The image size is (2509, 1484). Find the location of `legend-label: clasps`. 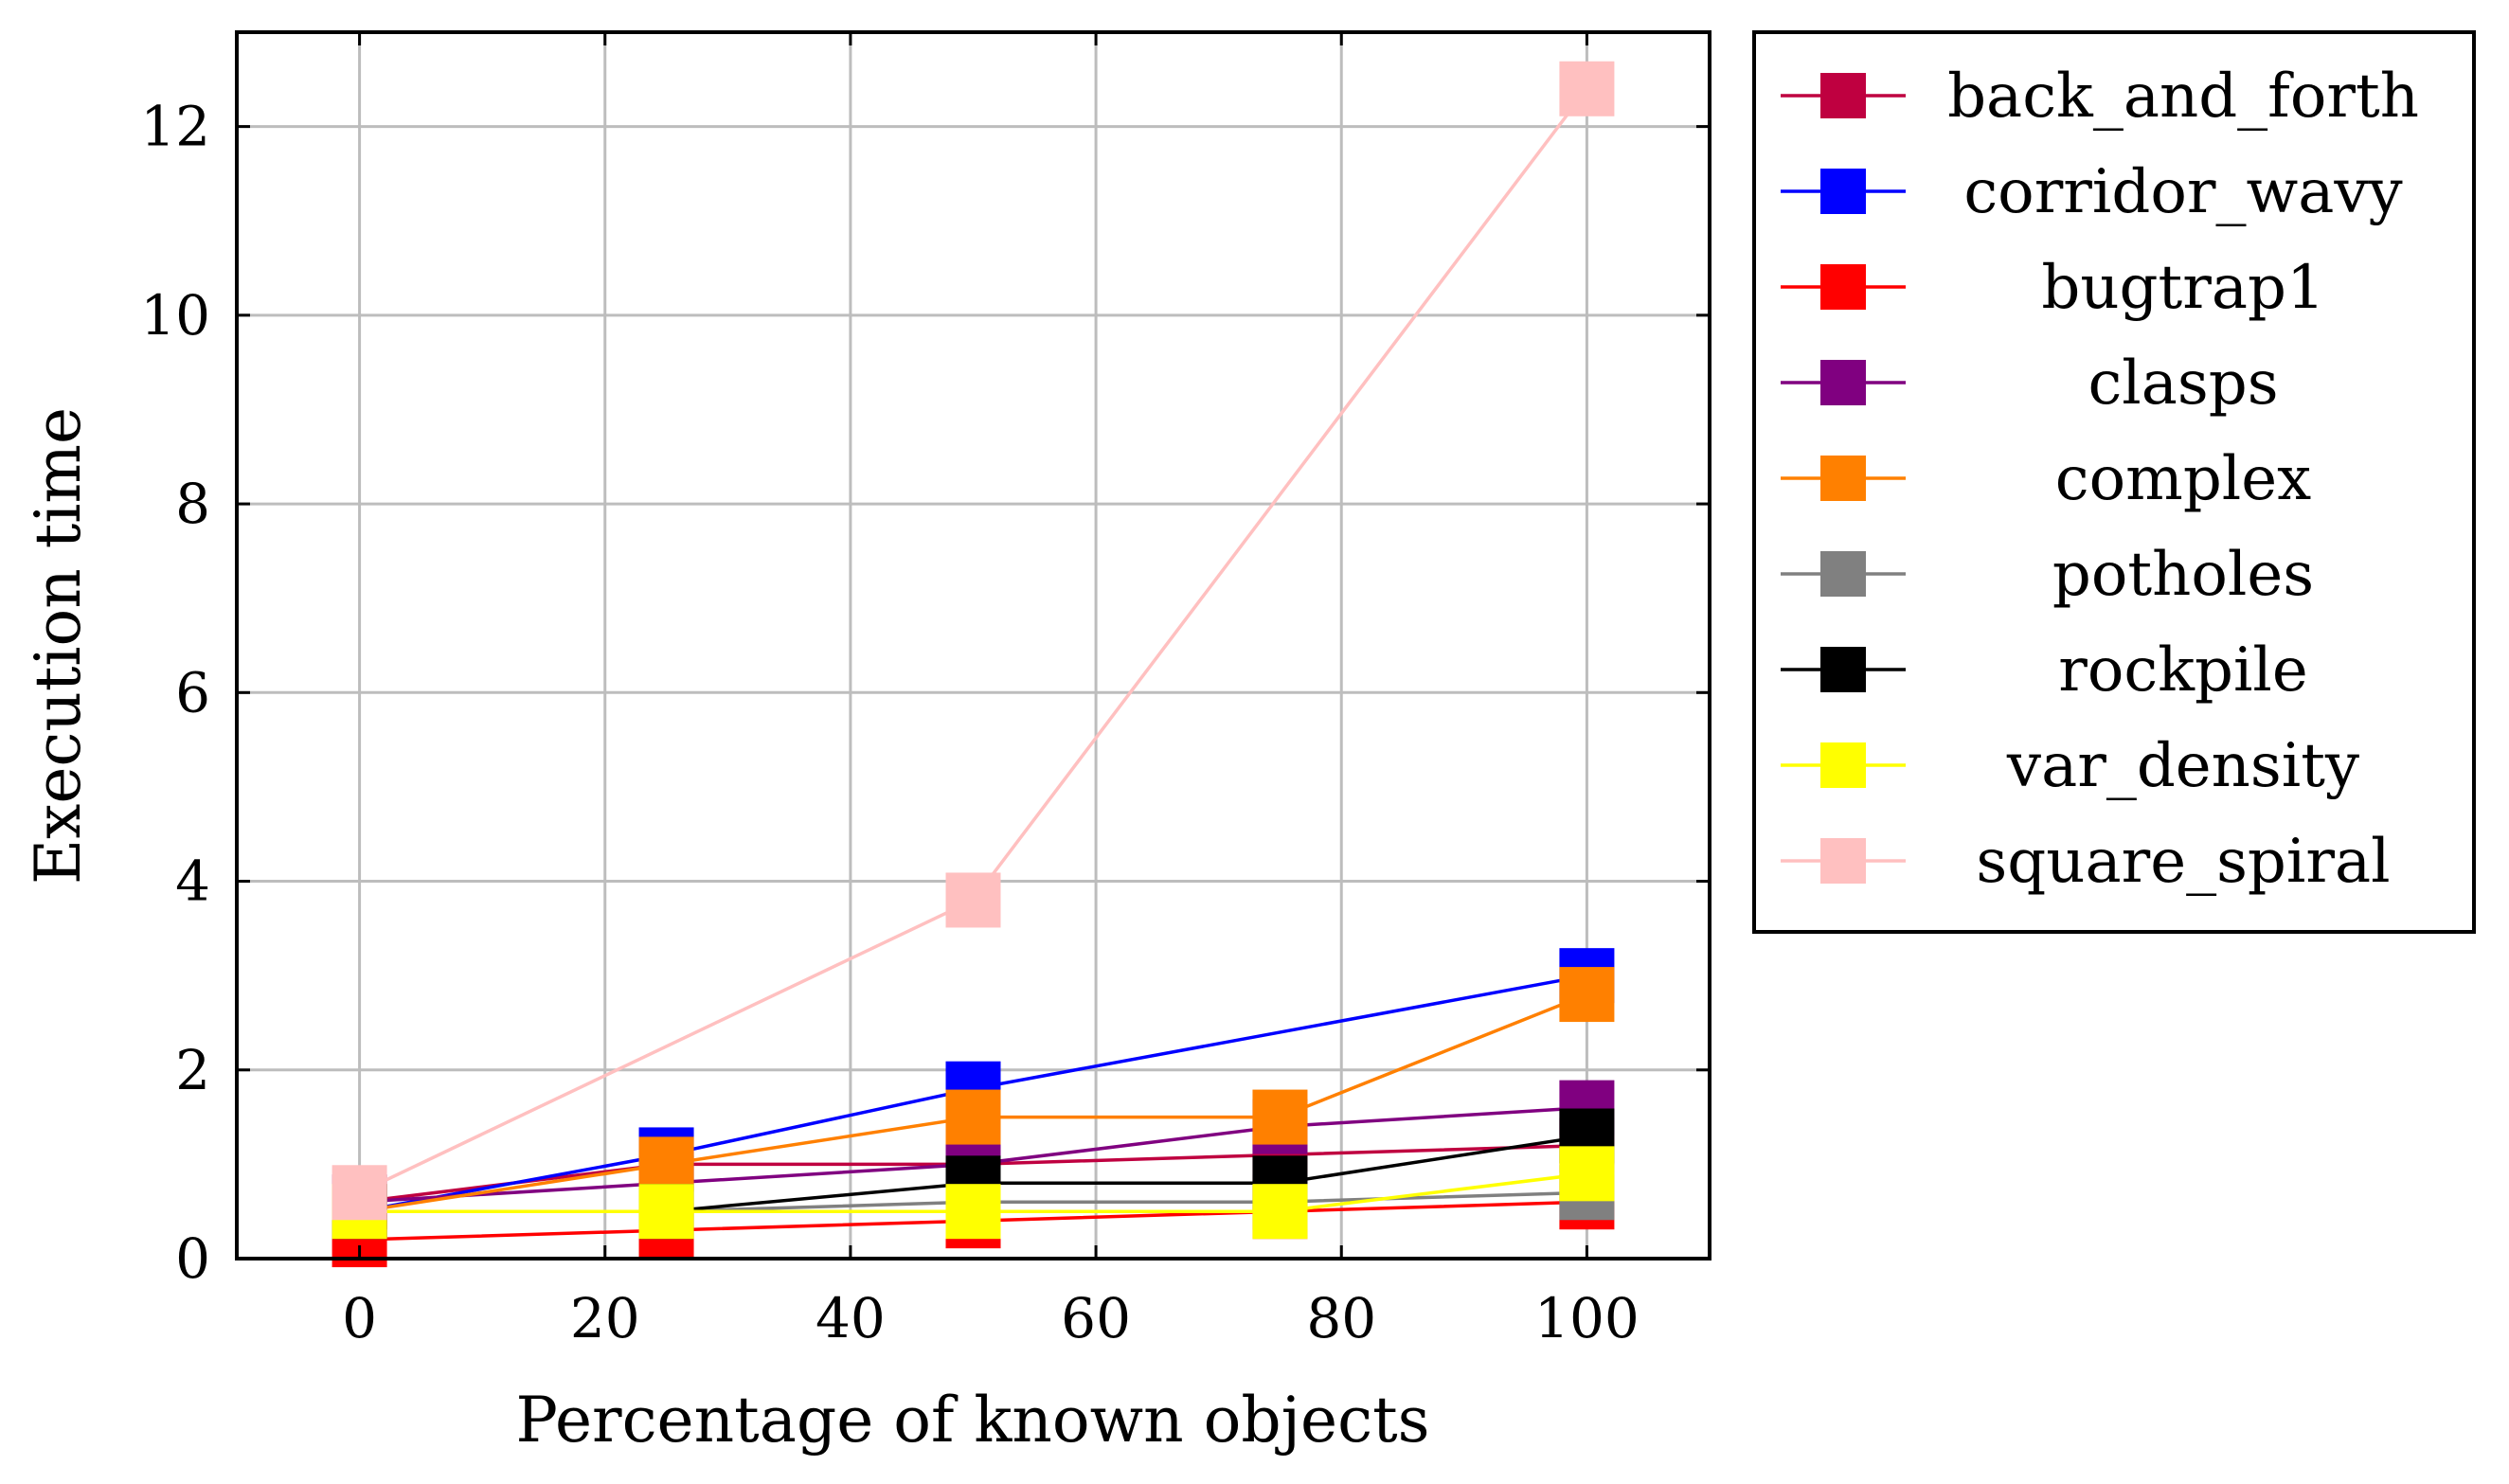

legend-label: clasps is located at coordinates (2183, 384).